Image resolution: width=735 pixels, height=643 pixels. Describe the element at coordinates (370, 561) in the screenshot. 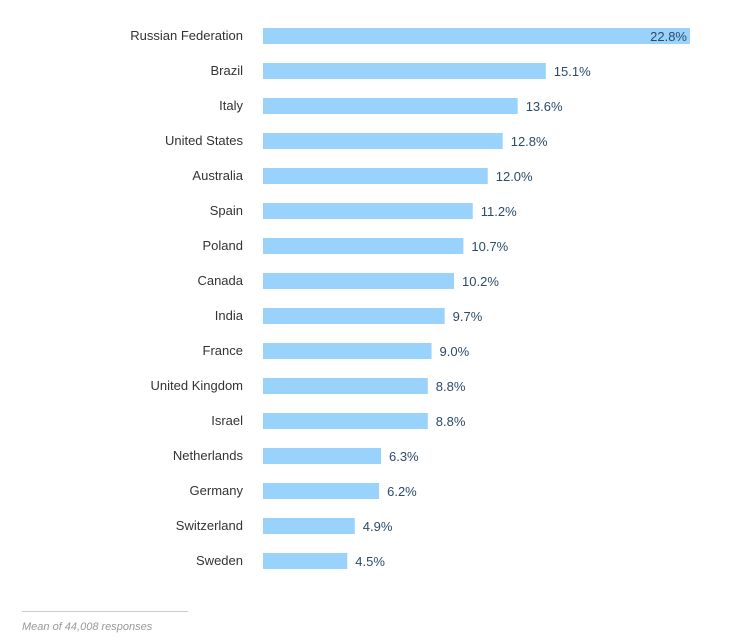

I see `value-label: 4.5%` at that location.